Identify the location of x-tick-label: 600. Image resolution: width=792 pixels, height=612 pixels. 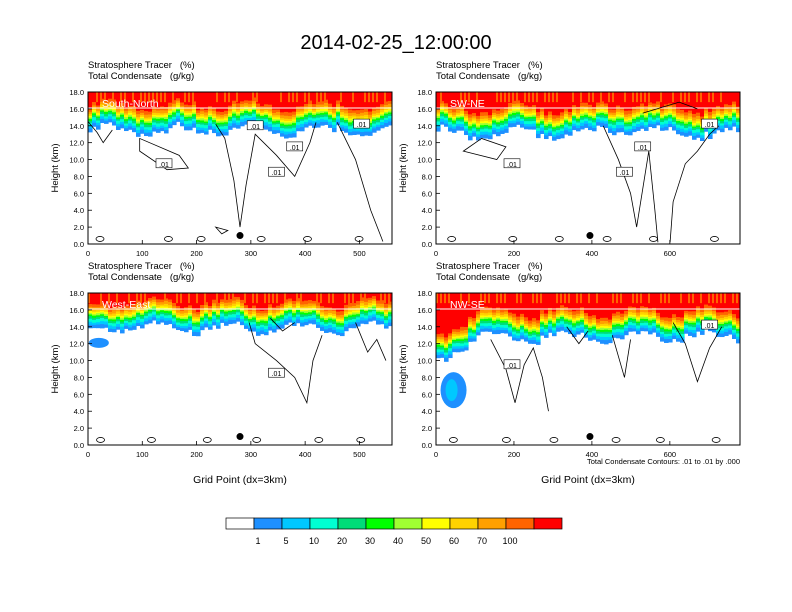
(670, 454).